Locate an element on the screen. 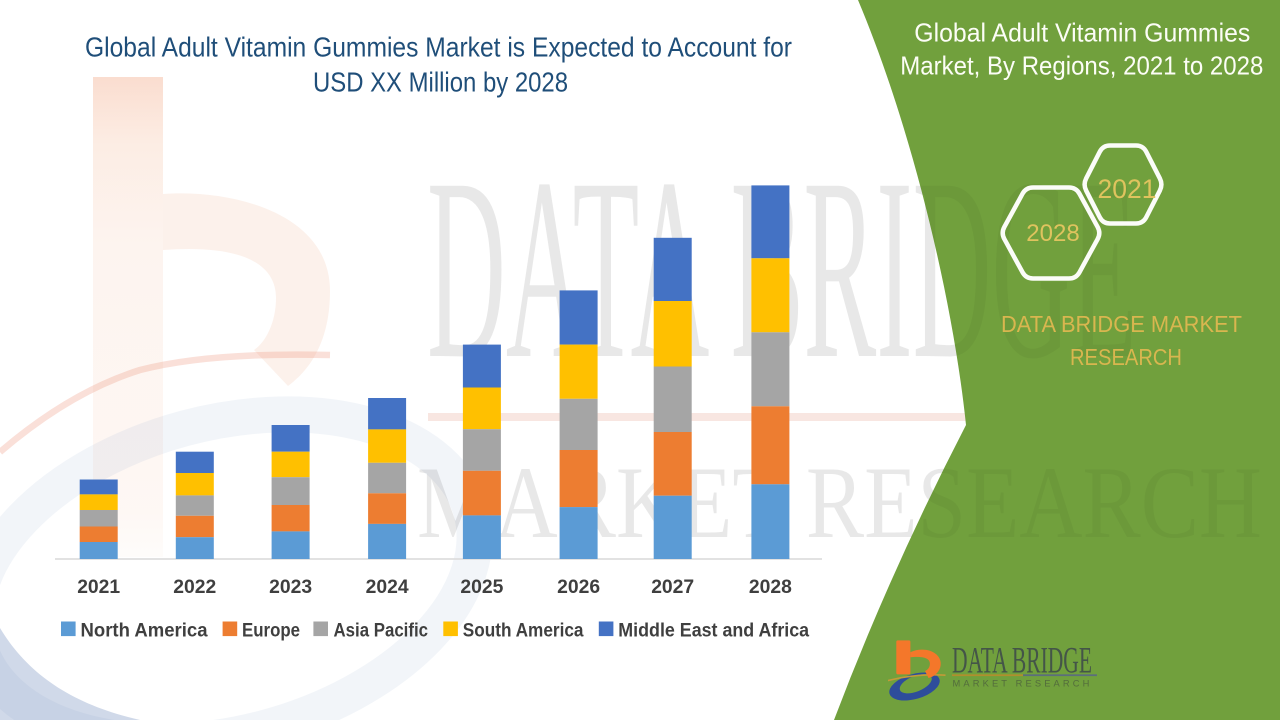 This screenshot has height=725, width=1280. svg-text: 2023 is located at coordinates (290, 587).